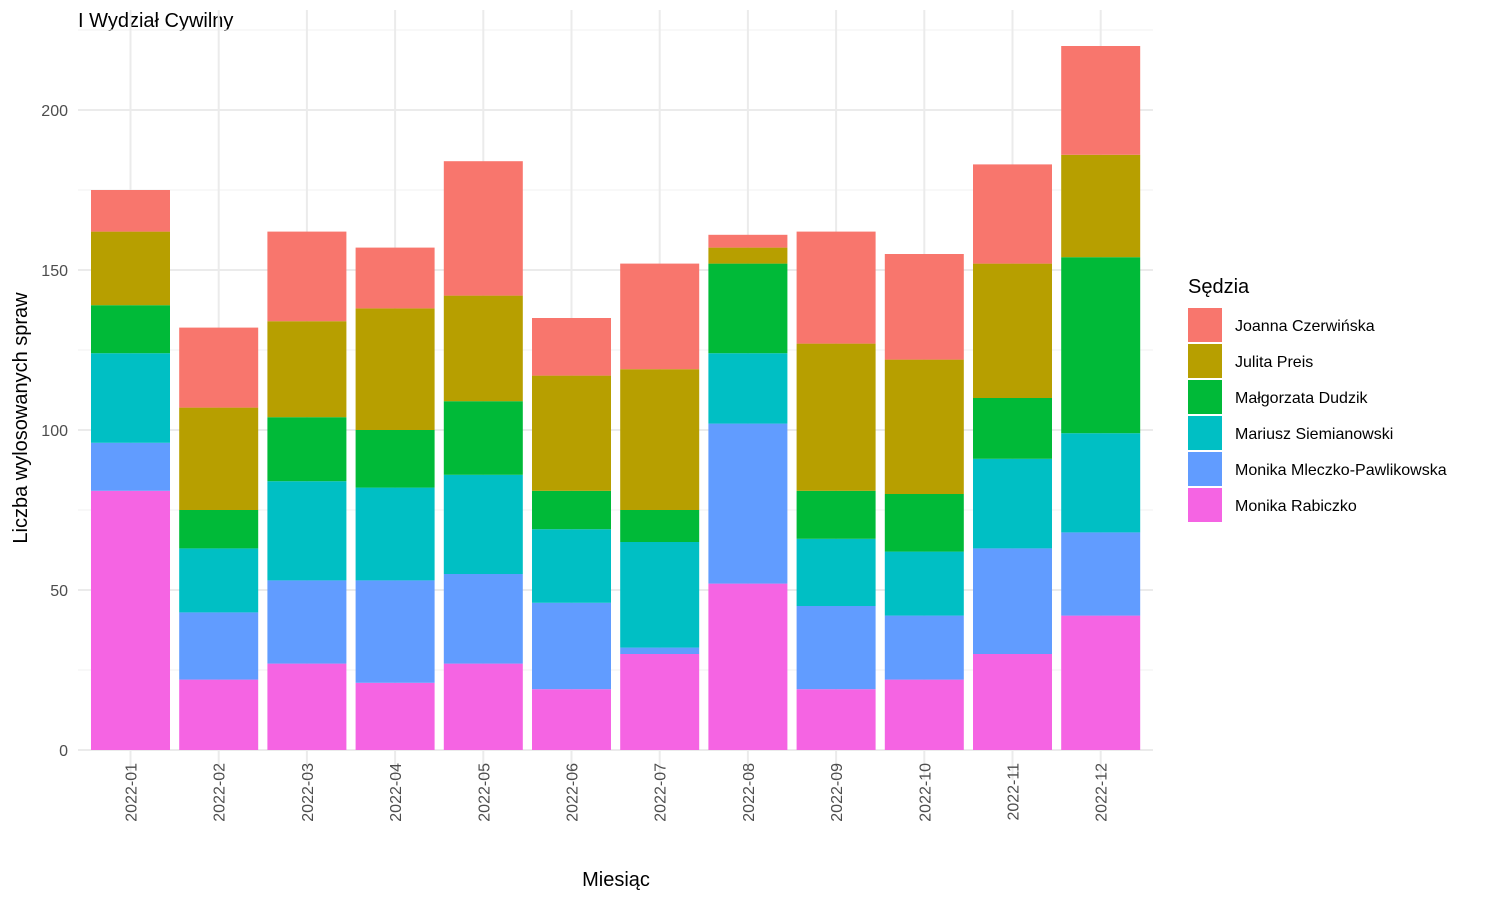 Image resolution: width=1500 pixels, height=900 pixels. Describe the element at coordinates (837, 792) in the screenshot. I see `x-tick-label: 2022-09` at that location.